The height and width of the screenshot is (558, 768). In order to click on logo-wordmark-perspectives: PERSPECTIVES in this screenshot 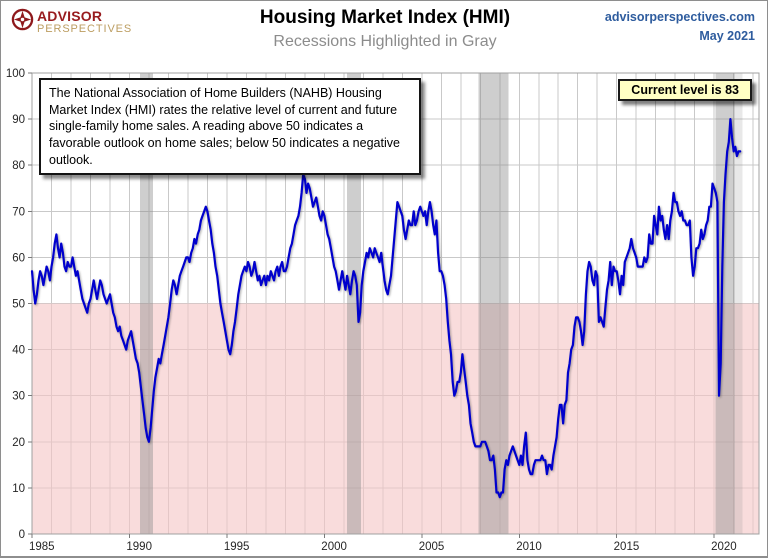, I will do `click(85, 29)`.